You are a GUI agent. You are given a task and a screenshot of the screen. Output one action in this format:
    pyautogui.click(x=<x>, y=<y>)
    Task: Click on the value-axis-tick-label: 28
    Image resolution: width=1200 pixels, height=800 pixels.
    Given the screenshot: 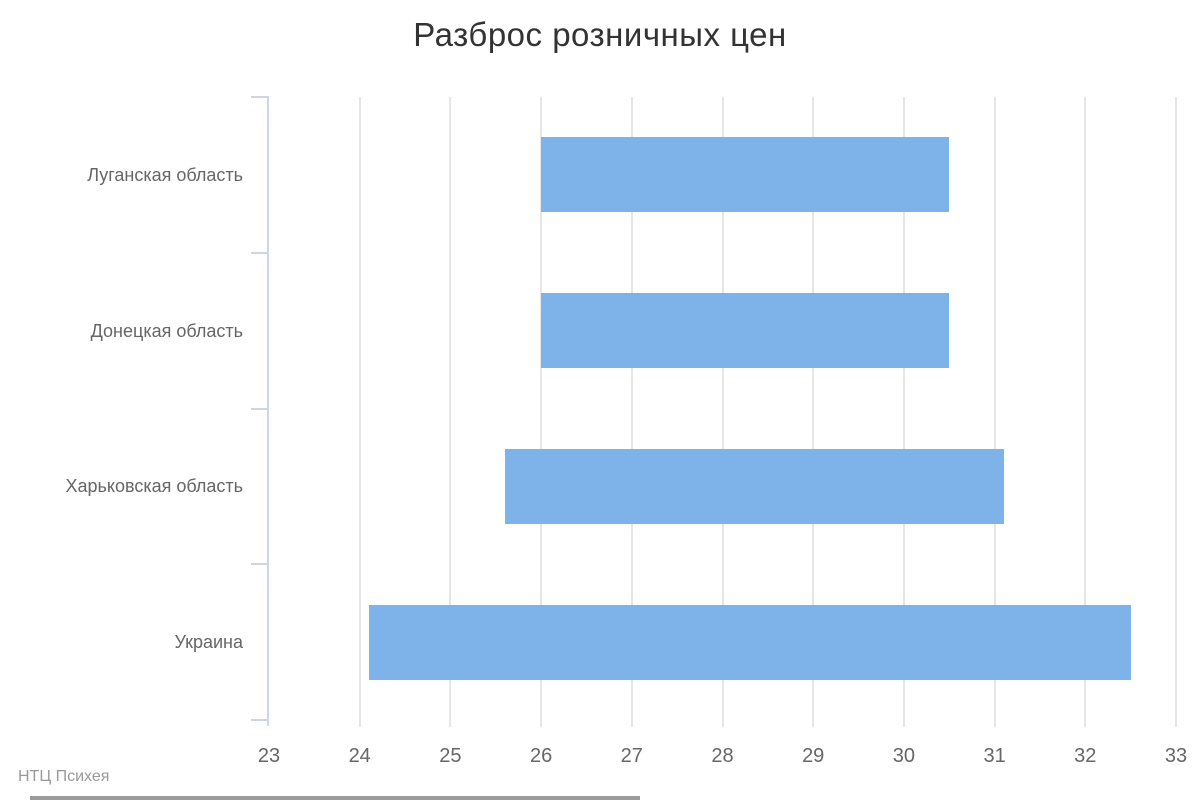 What is the action you would take?
    pyautogui.click(x=722, y=756)
    